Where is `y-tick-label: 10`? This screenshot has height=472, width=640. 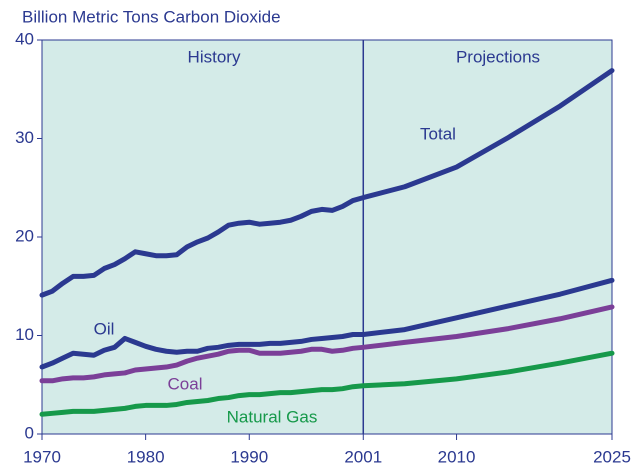
y-tick-label: 10 is located at coordinates (24, 334).